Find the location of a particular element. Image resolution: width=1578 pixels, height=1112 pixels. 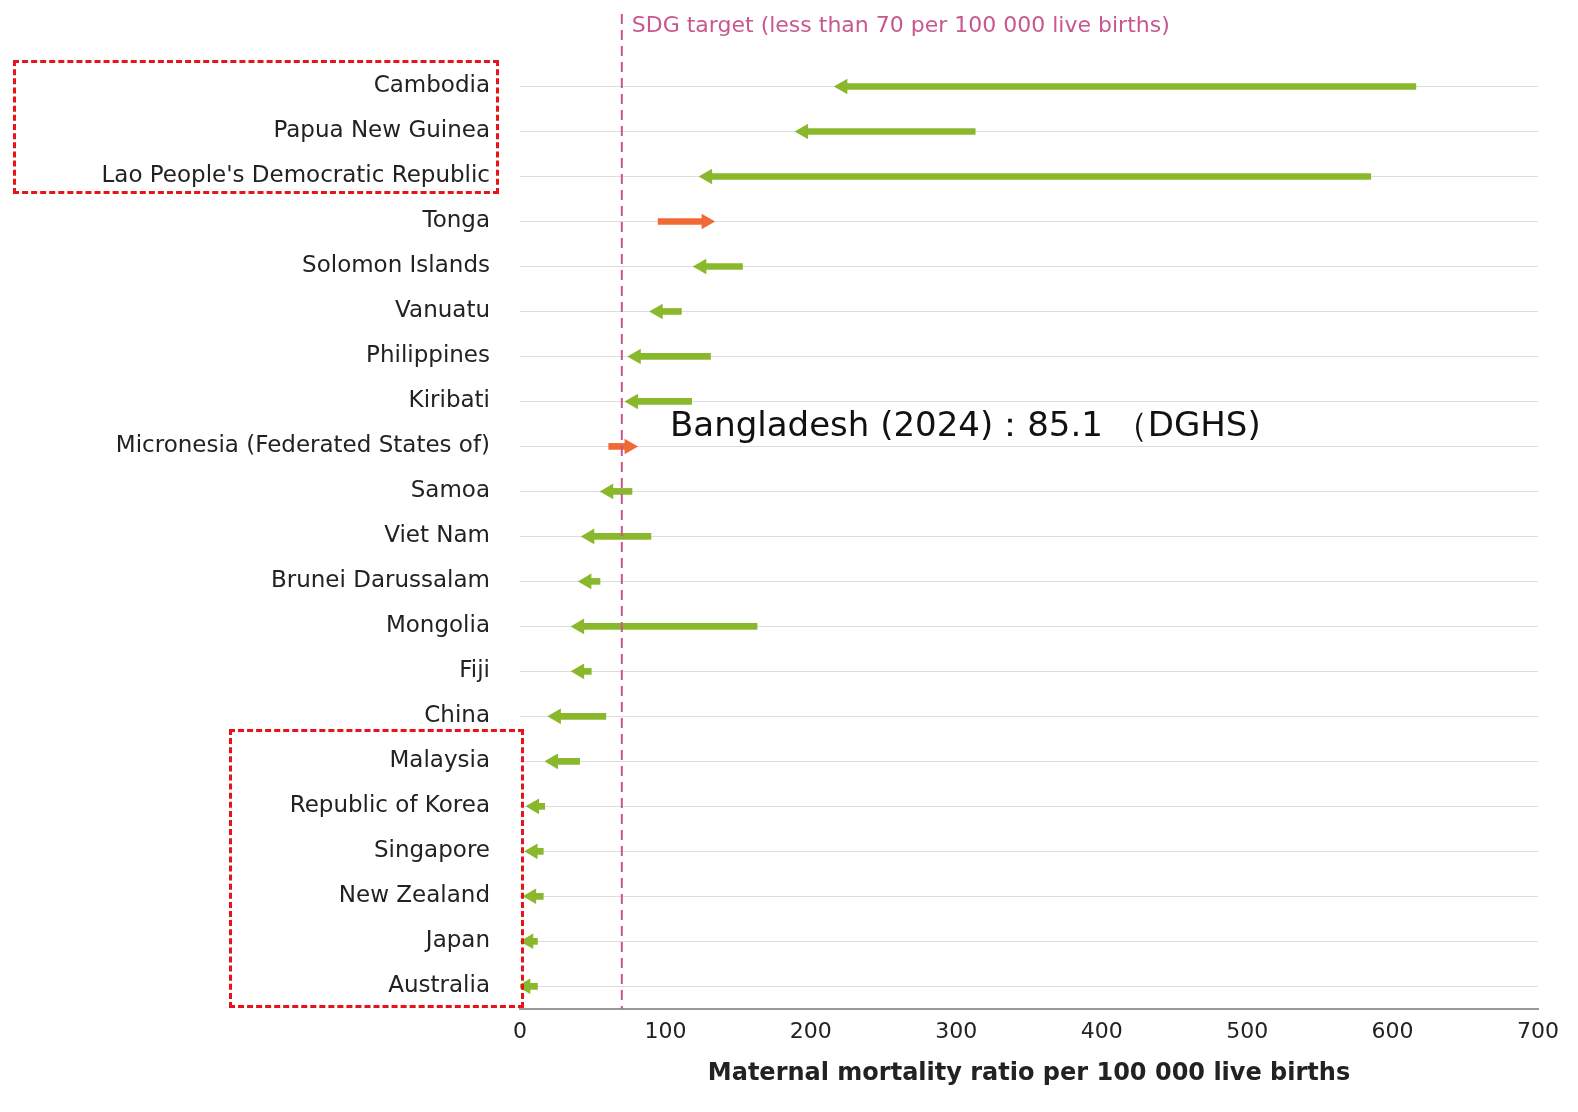

ref-line-label: SDG target (less than 70 per 100 000 live births) is located at coordinates (900, 24).